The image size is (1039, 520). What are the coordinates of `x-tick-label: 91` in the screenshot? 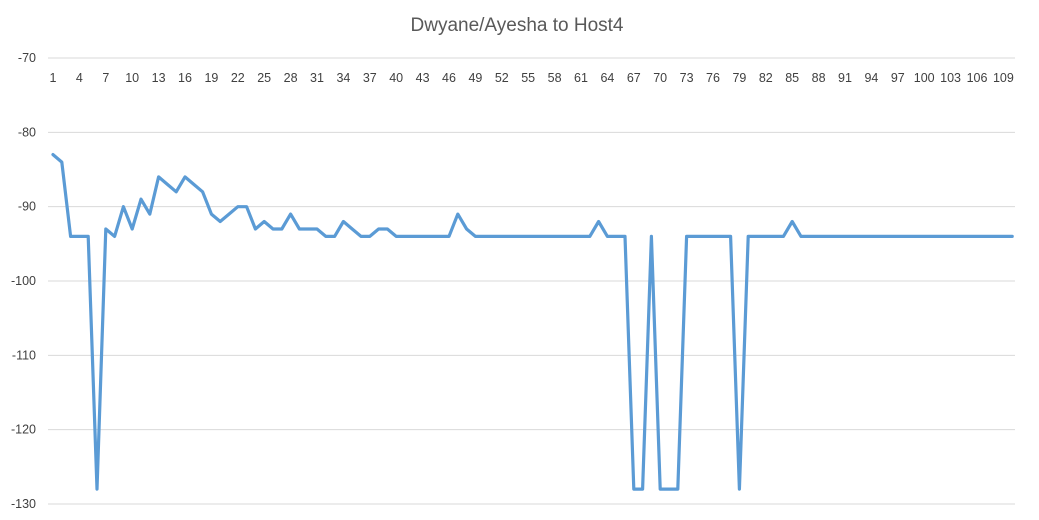 It's located at (845, 78).